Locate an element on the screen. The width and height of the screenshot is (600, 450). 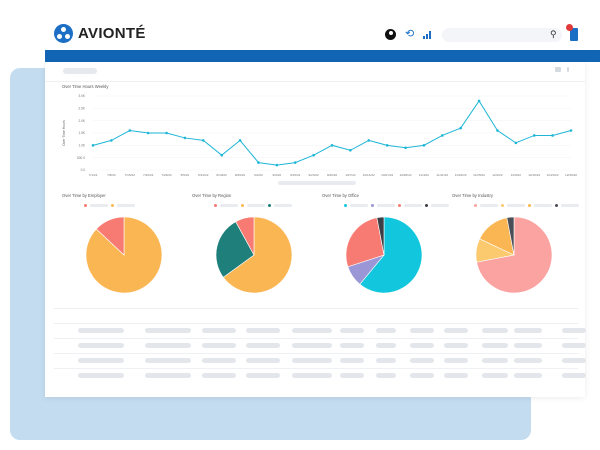
x-tick-label: 12/2/22 is located at coordinates (497, 175).